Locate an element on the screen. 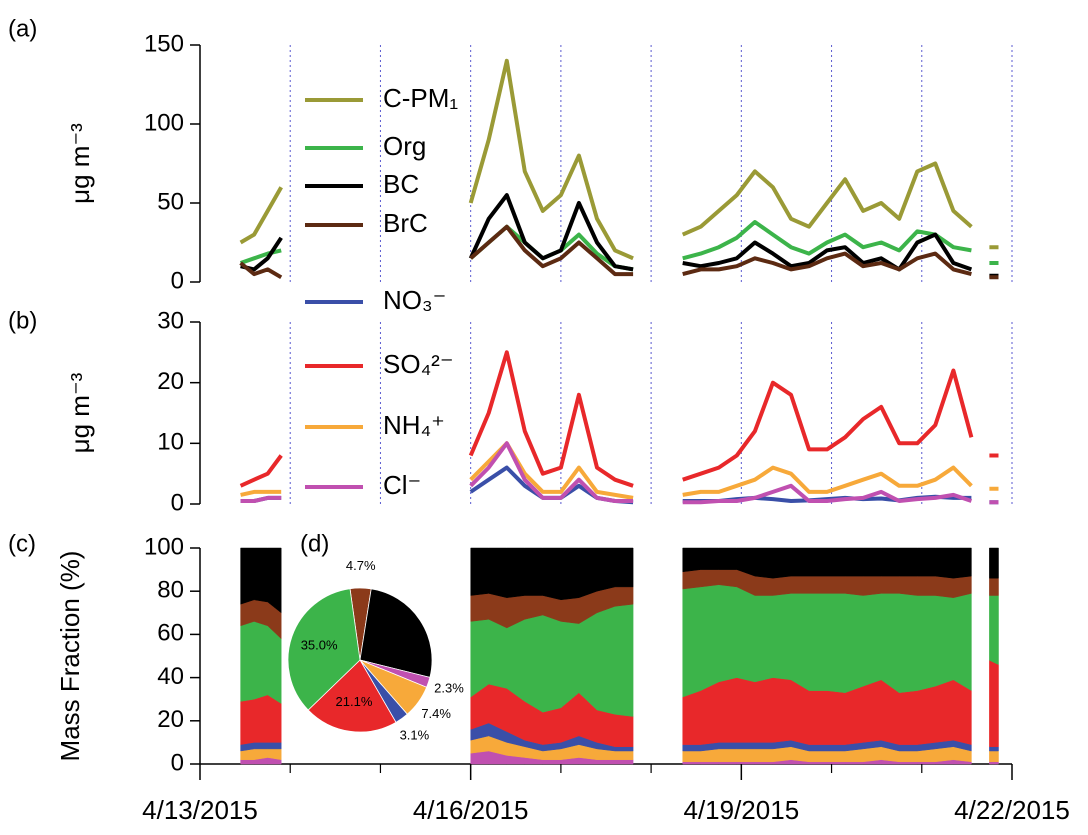 The image size is (1088, 835). legend-label: Org is located at coordinates (404, 146).